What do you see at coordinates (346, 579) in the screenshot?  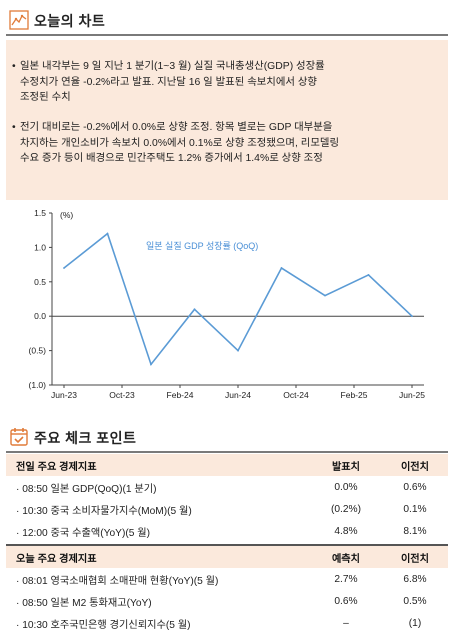 I see `forecast-value: 2.7%` at bounding box center [346, 579].